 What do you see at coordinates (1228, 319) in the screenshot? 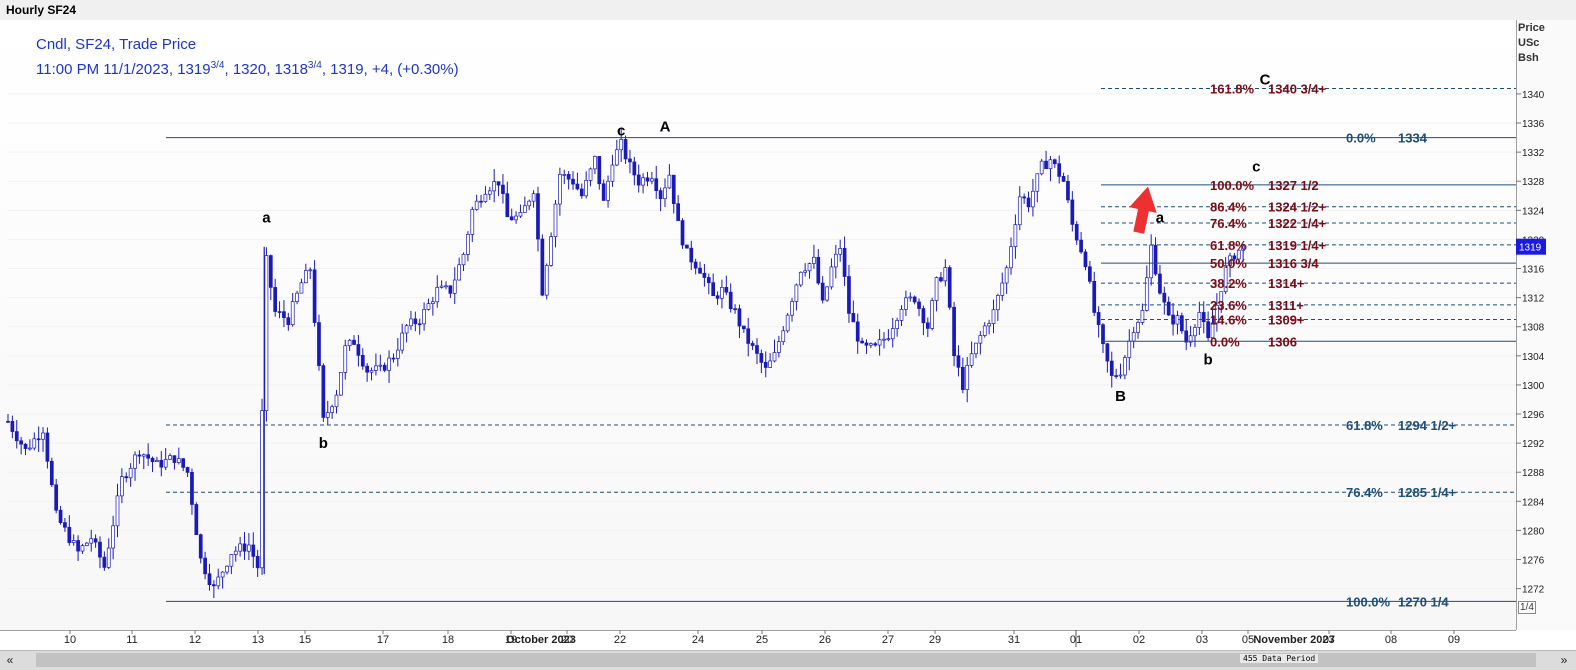
I see `fib-percent-label: 14.6%` at bounding box center [1228, 319].